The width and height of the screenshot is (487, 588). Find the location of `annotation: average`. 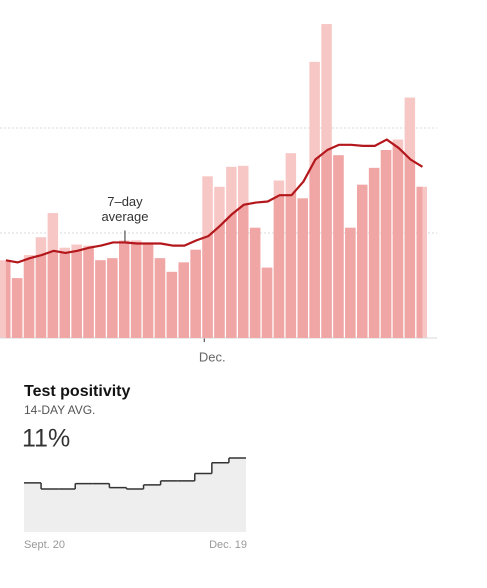

annotation: average is located at coordinates (124, 216).